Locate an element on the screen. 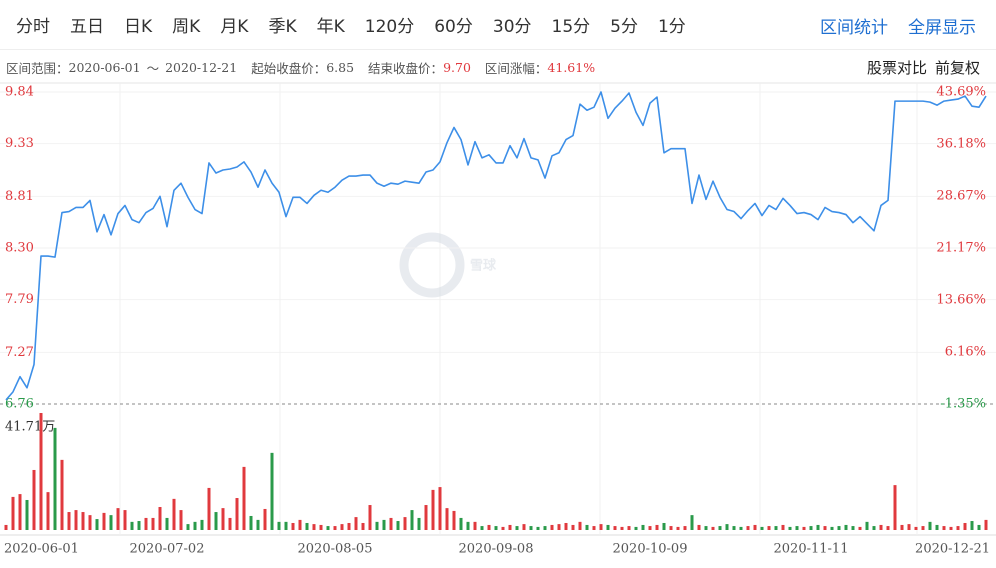  y-tick-label: 7.79 is located at coordinates (19, 299).